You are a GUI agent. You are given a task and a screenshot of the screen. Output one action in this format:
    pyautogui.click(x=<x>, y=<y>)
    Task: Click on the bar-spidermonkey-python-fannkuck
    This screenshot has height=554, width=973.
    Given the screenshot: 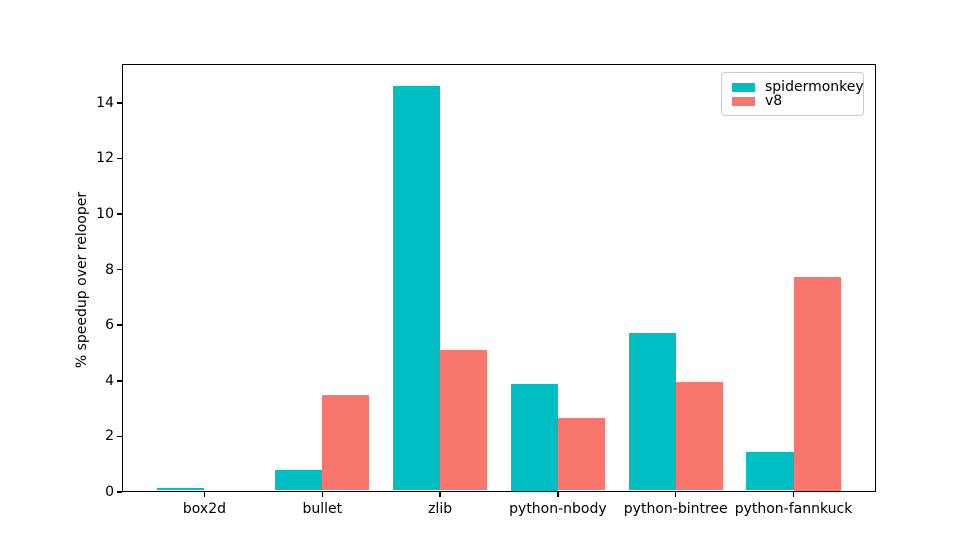 What is the action you would take?
    pyautogui.click(x=770, y=471)
    